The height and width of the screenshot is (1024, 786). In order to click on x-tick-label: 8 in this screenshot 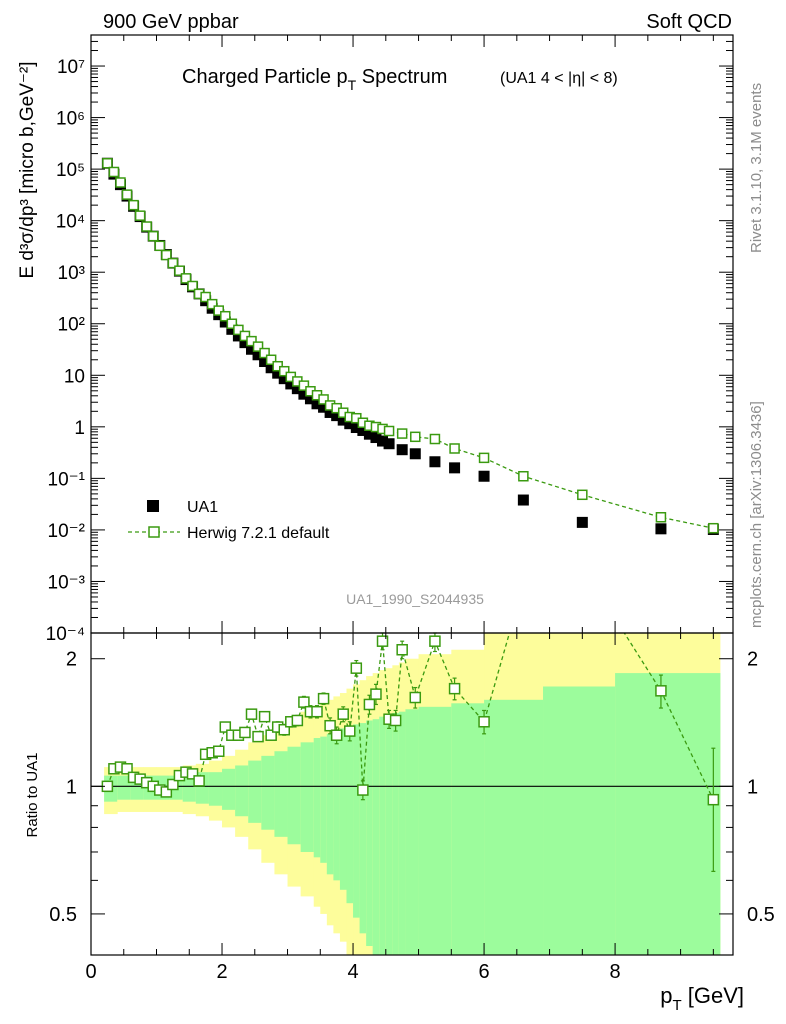, I will do `click(615, 972)`.